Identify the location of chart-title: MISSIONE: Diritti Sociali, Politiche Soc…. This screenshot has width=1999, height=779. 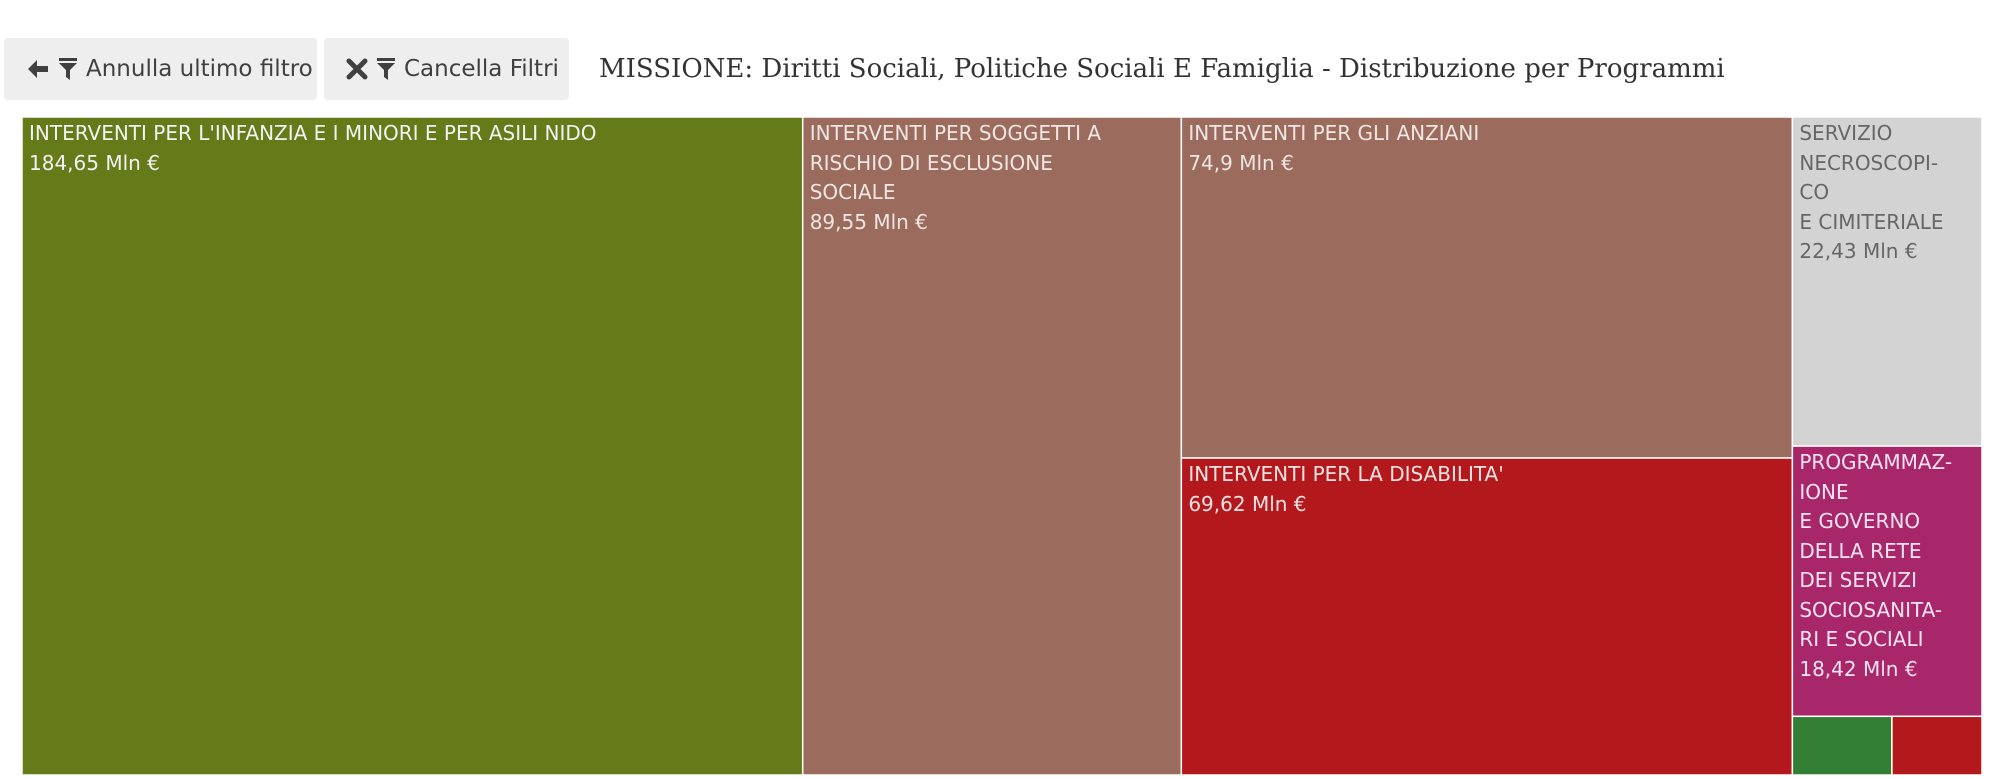
(1162, 69).